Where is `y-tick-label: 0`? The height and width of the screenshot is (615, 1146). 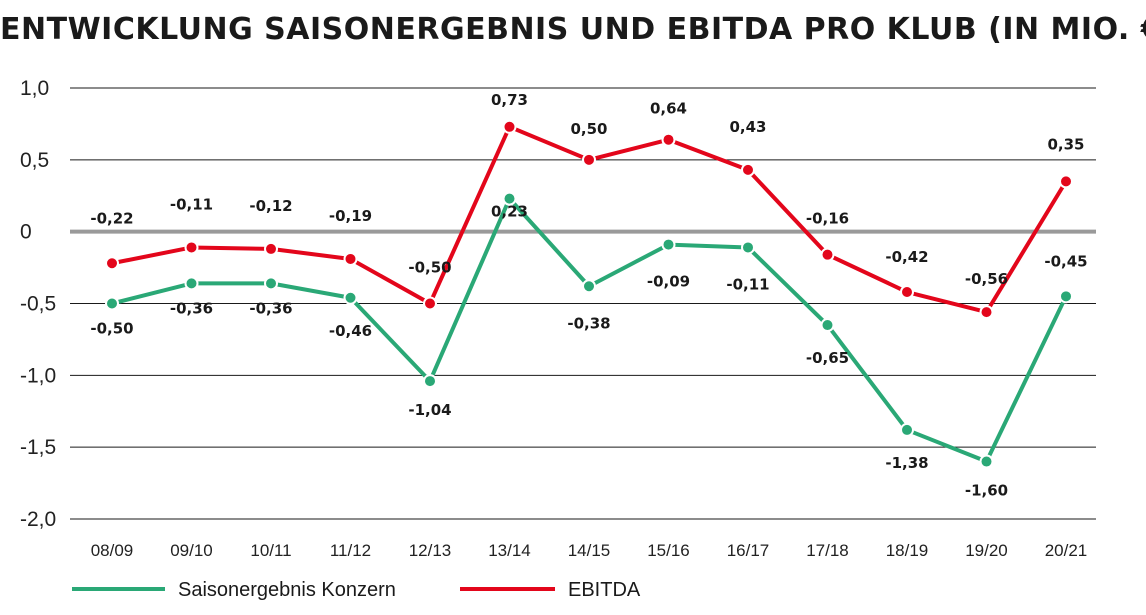 y-tick-label: 0 is located at coordinates (26, 232).